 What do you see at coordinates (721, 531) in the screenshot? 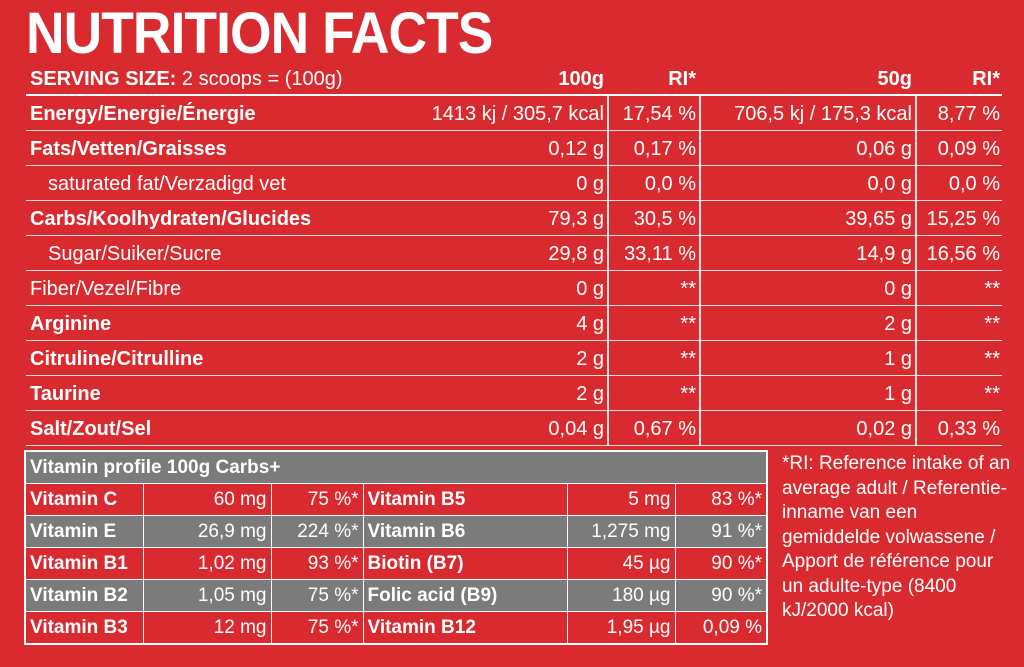
I see `vitamin-ri: 91 %*` at bounding box center [721, 531].